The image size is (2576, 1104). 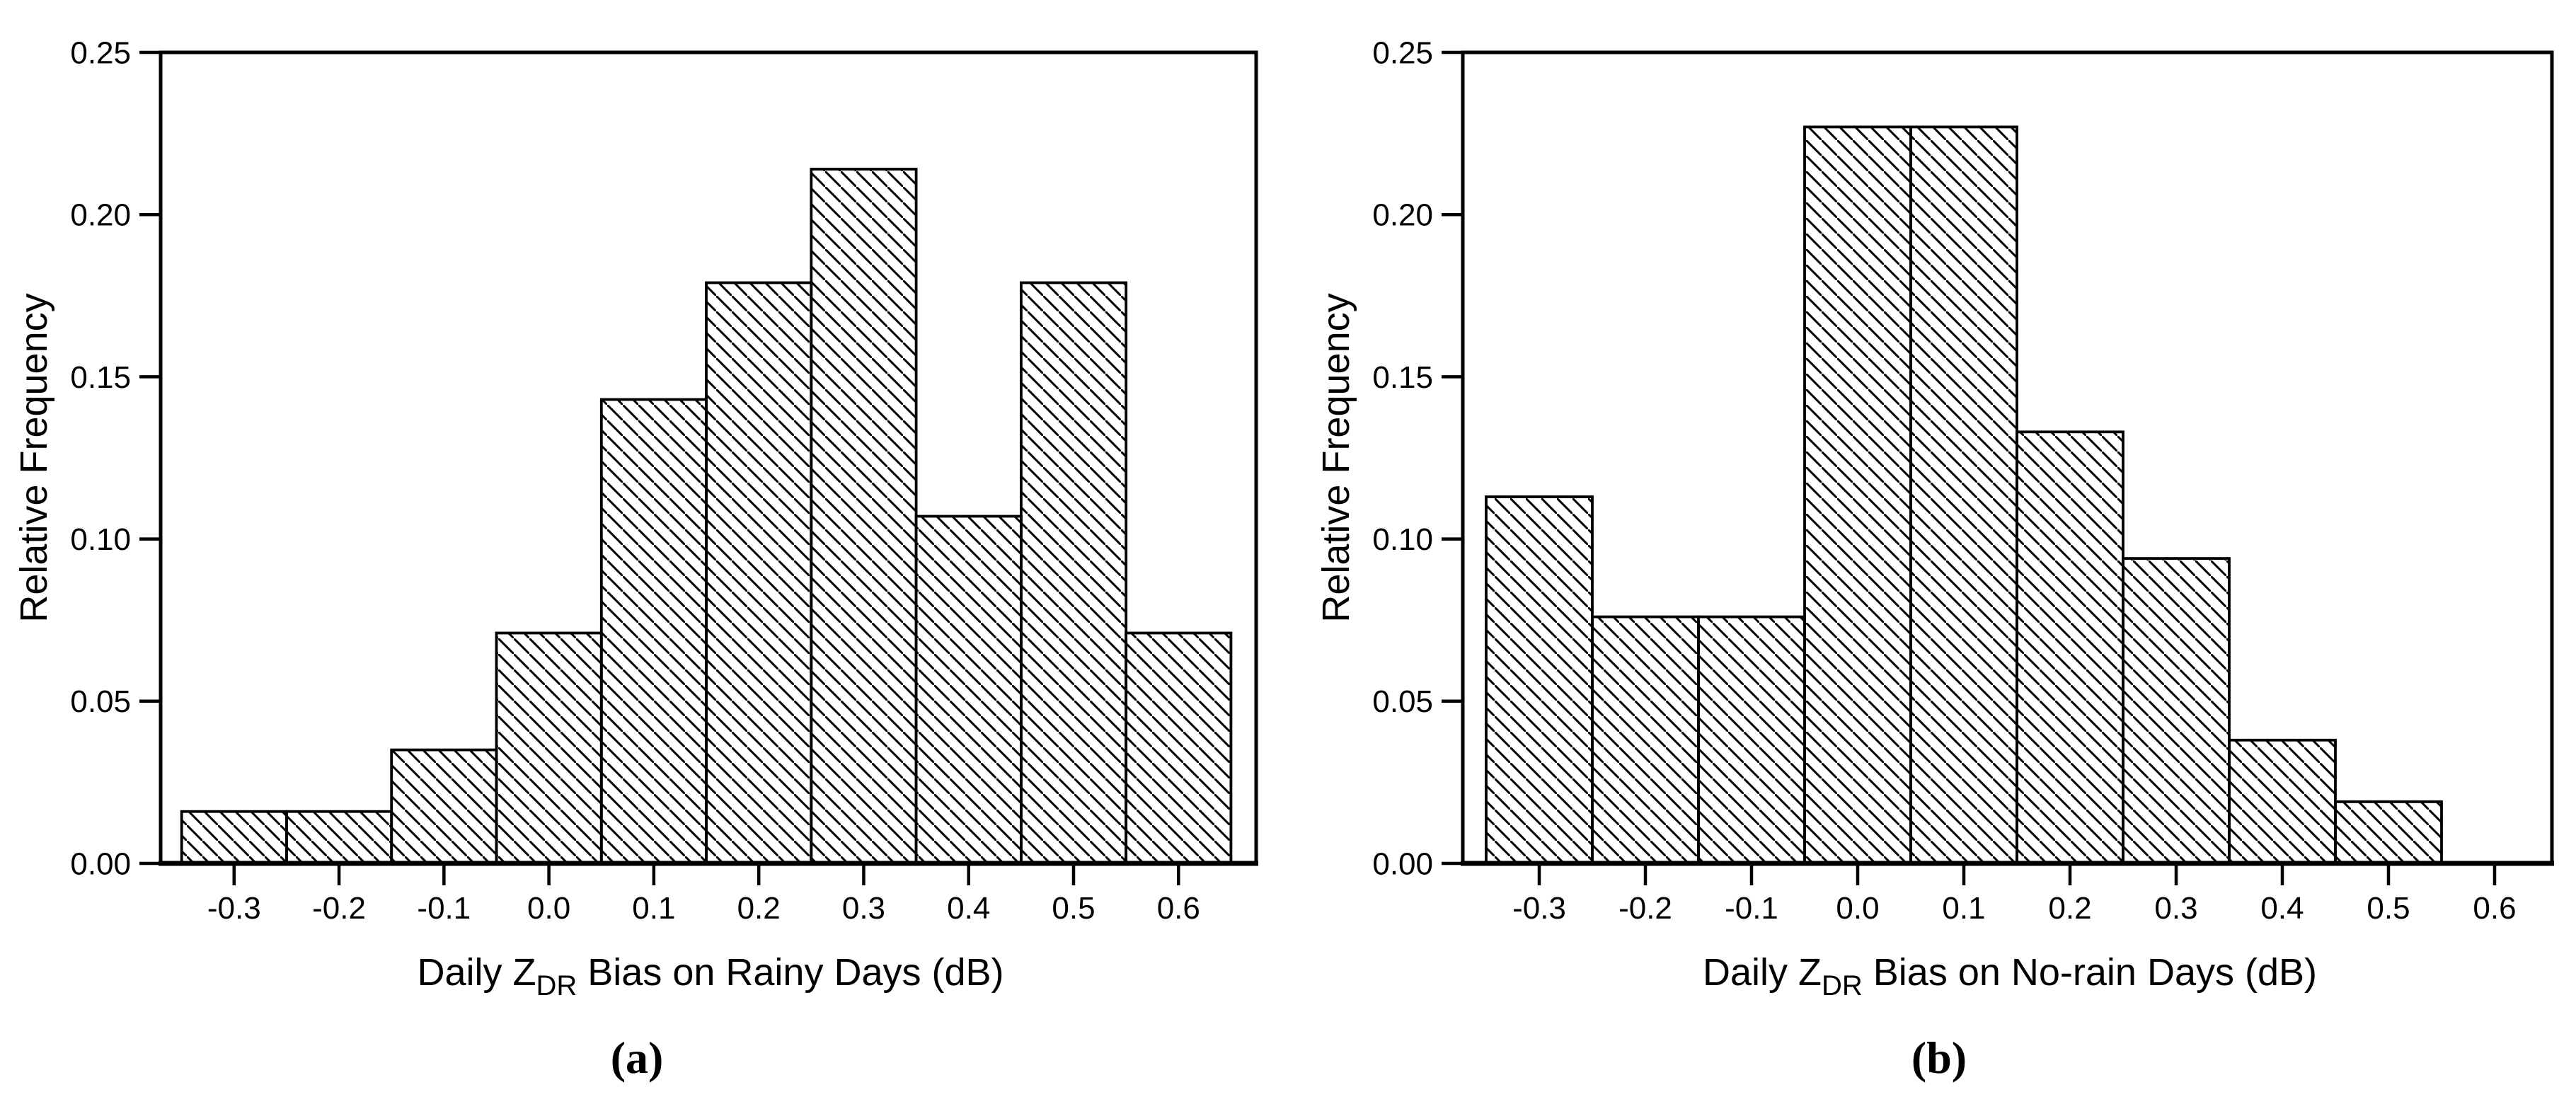 I want to click on panel-label: (a), so click(x=637, y=1058).